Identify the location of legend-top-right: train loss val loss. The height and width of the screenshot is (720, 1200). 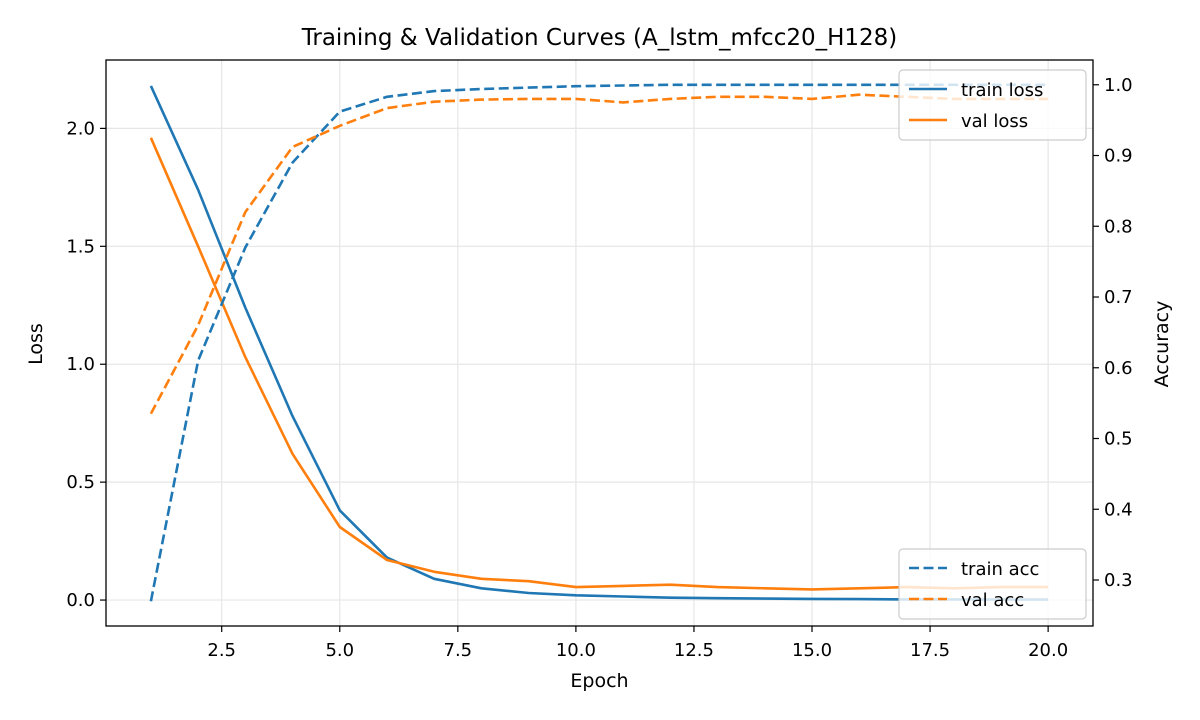
(992, 105).